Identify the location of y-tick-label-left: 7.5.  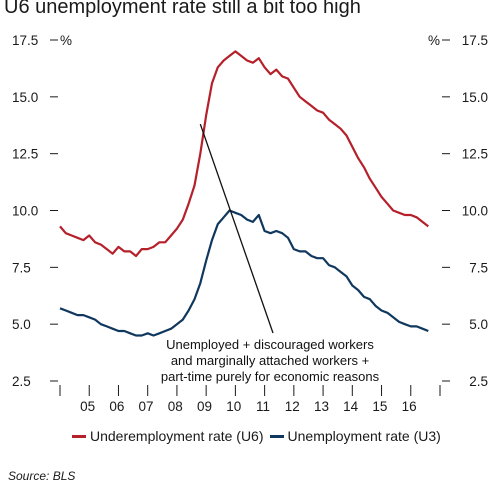
(21, 267).